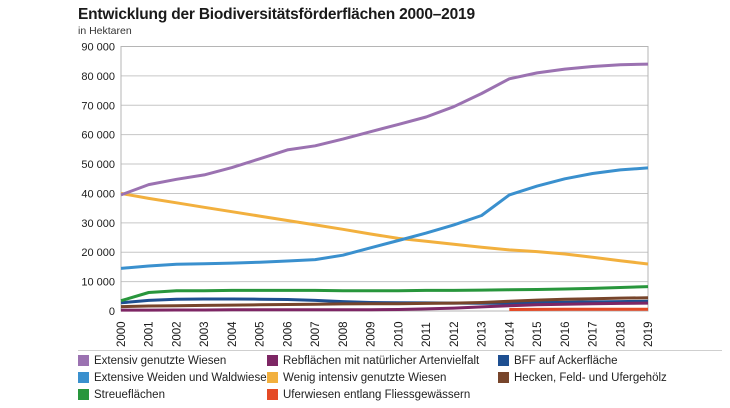 Image resolution: width=730 pixels, height=408 pixels. I want to click on legend-item-bff: BFF auf Ackerfläche, so click(582, 360).